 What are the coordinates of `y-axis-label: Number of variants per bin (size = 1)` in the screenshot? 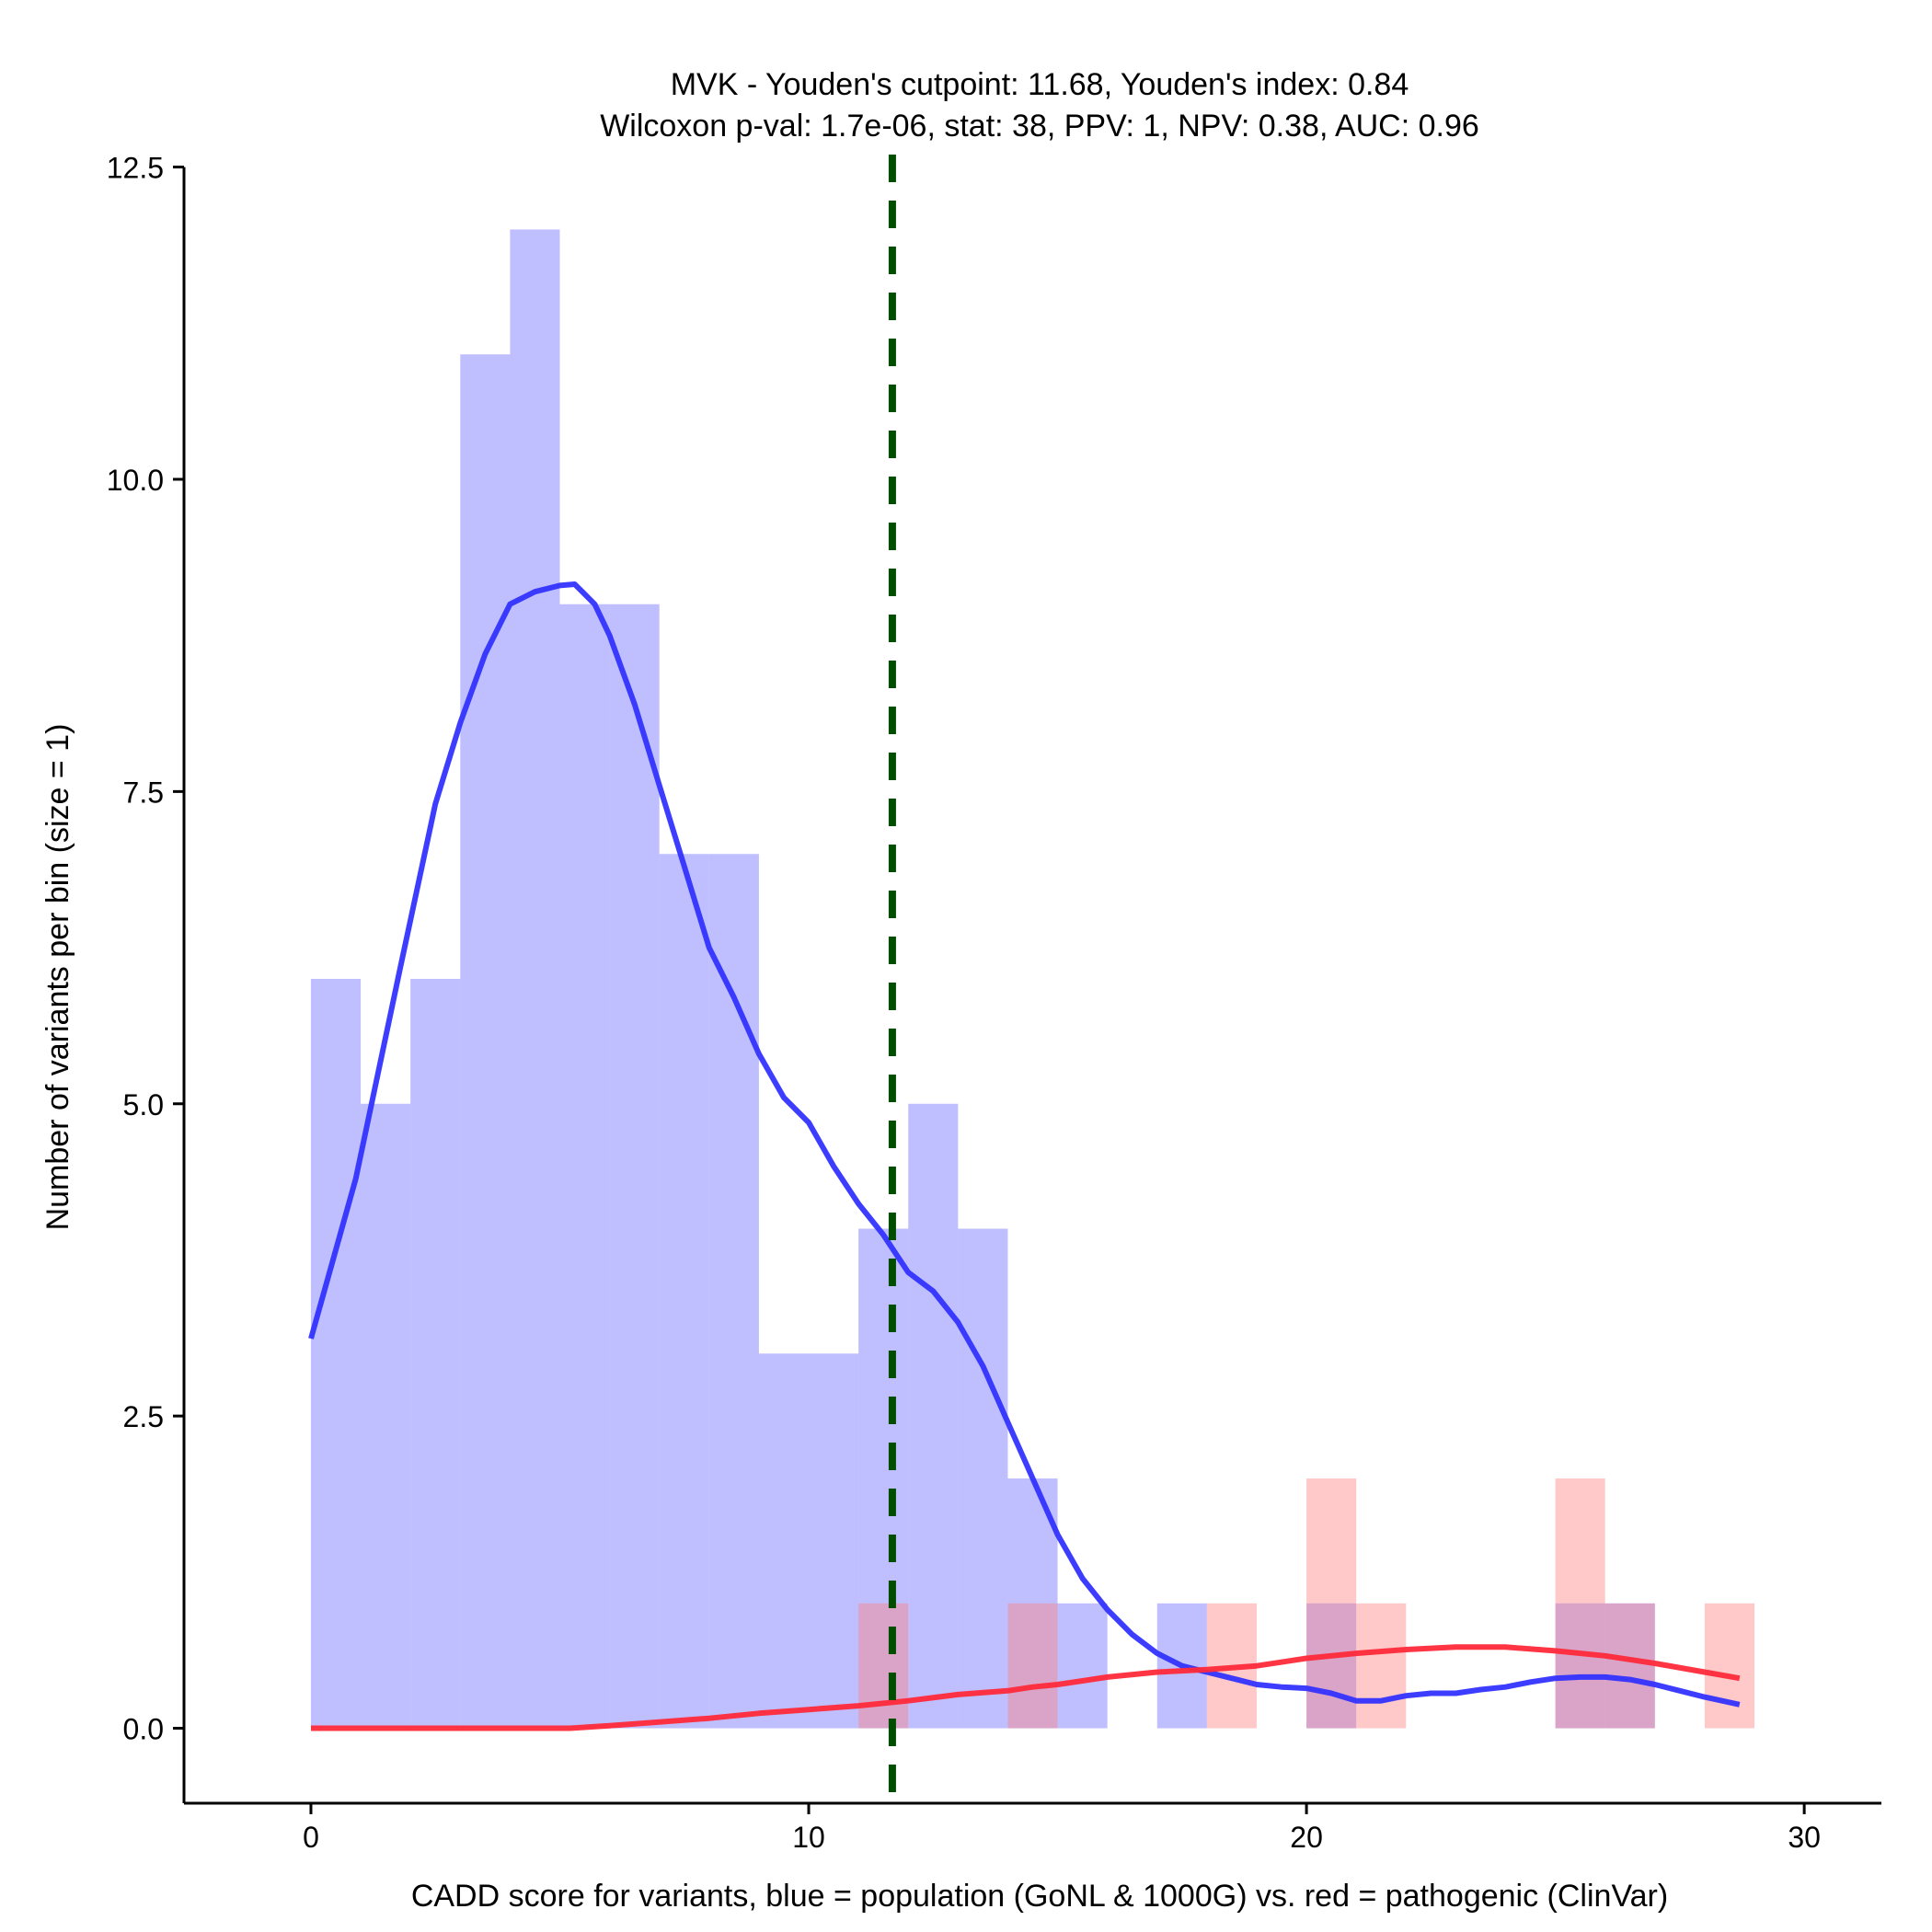 It's located at (57, 977).